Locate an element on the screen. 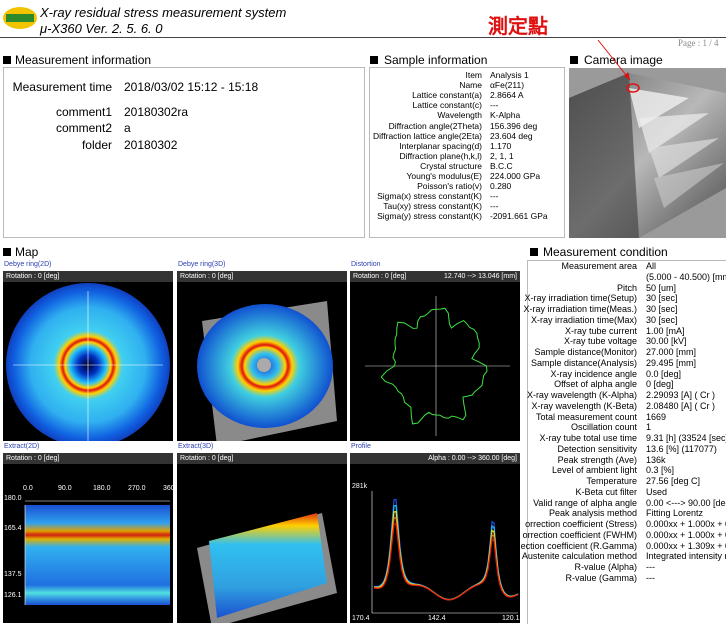 This screenshot has height=624, width=726. measurement-info-box is located at coordinates (184, 152).